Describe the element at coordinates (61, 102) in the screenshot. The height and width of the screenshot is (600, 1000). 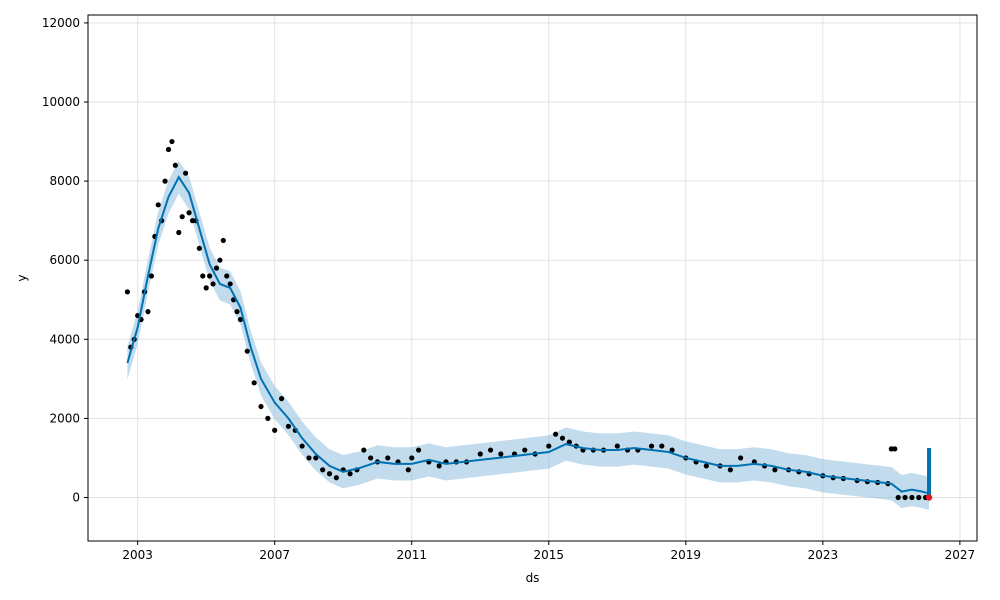
I see `y-tick-label: 10000` at that location.